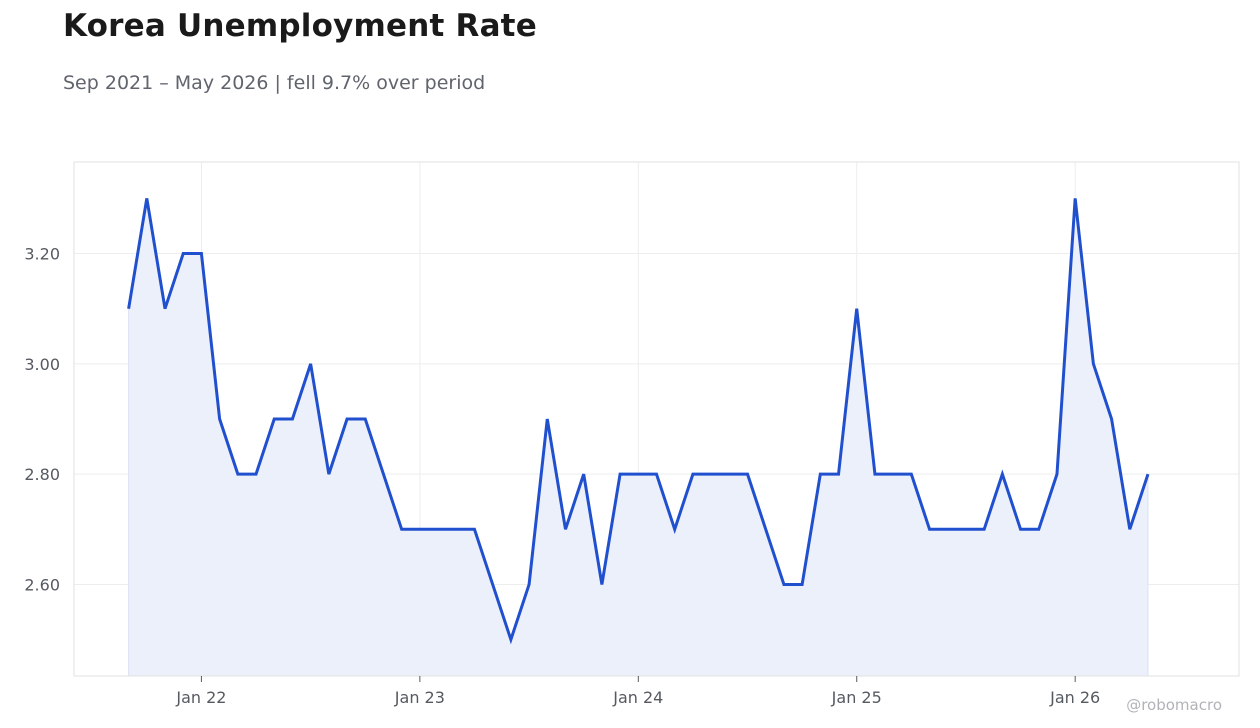  What do you see at coordinates (42, 364) in the screenshot?
I see `y-tick-label: 3.00` at bounding box center [42, 364].